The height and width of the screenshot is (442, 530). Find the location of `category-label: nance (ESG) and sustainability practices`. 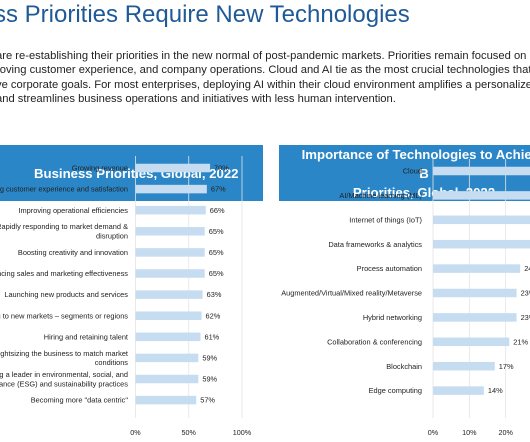

category-label: nance (ESG) and sustainability practices is located at coordinates (64, 383).